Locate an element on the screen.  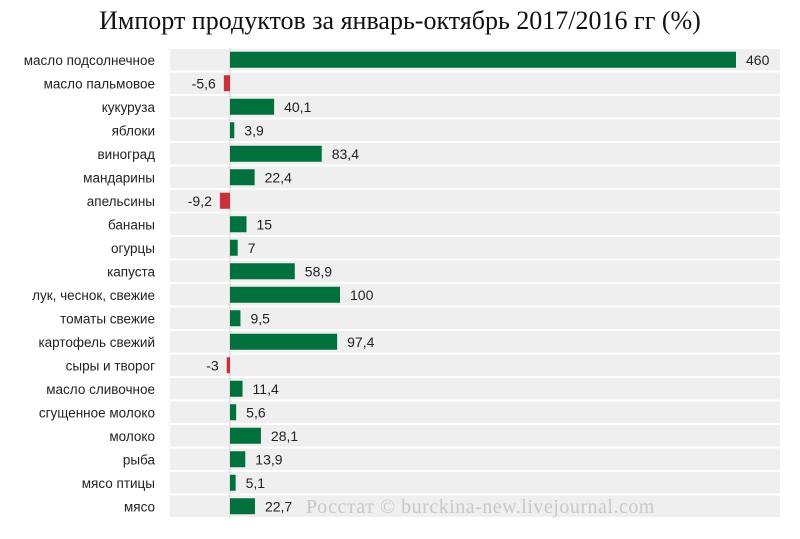
data-label: 11,4 is located at coordinates (266, 389).